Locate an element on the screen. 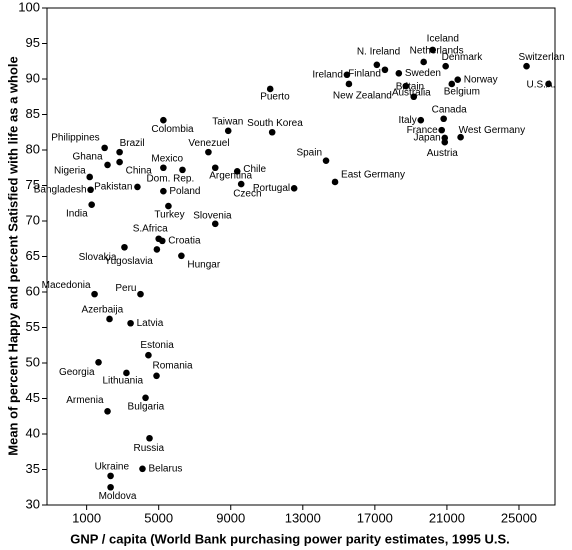  point-label: Iceland is located at coordinates (443, 39).